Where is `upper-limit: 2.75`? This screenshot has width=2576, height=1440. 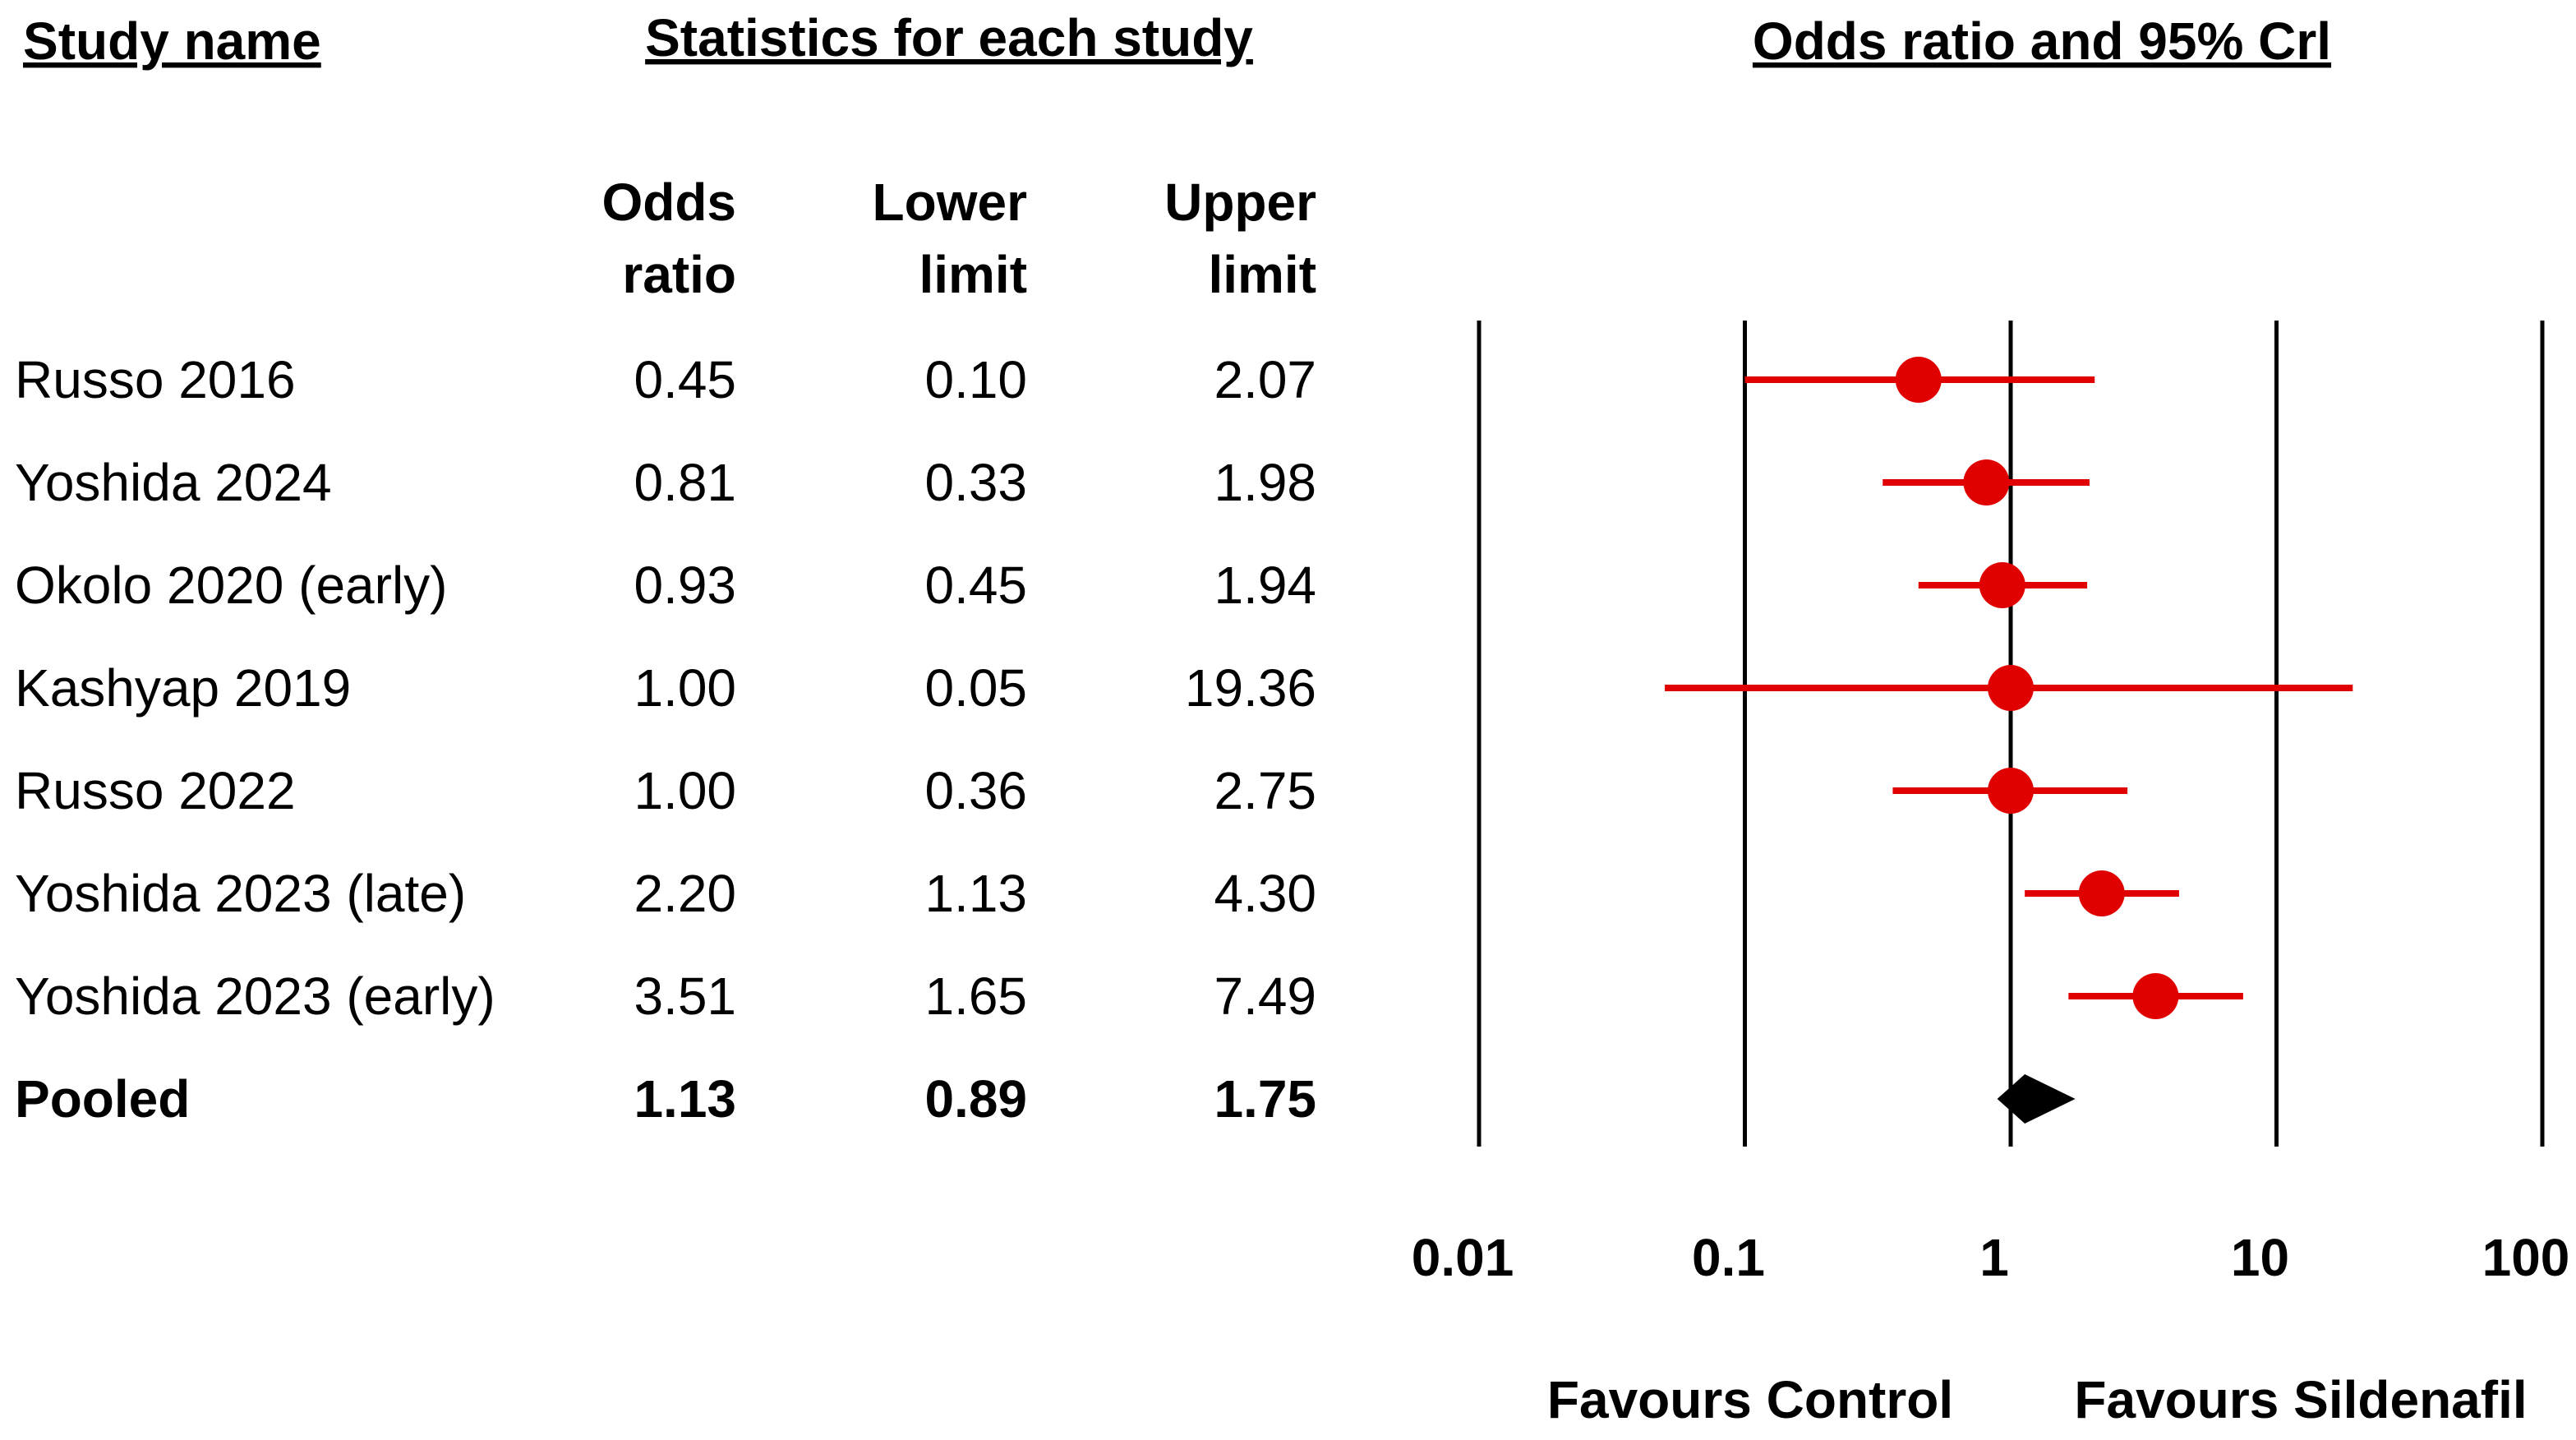 upper-limit: 2.75 is located at coordinates (1265, 790).